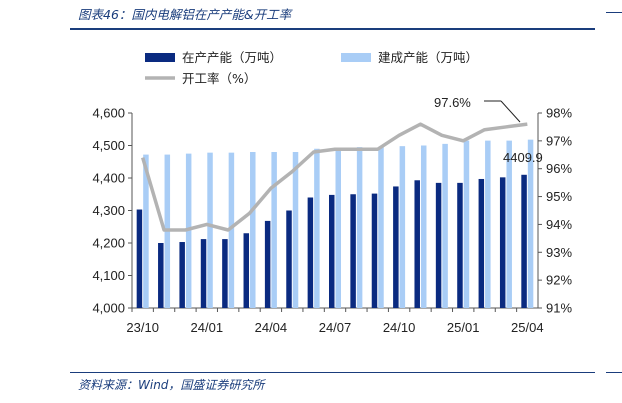 The width and height of the screenshot is (622, 403). Describe the element at coordinates (271, 327) in the screenshot. I see `x-tick-label: 24/04` at that location.